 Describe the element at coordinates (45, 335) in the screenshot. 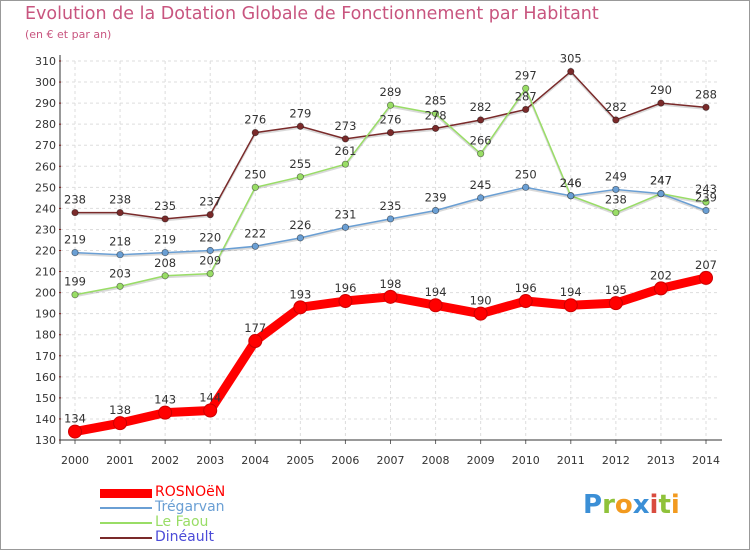

I see `y-tick-label: 180` at that location.